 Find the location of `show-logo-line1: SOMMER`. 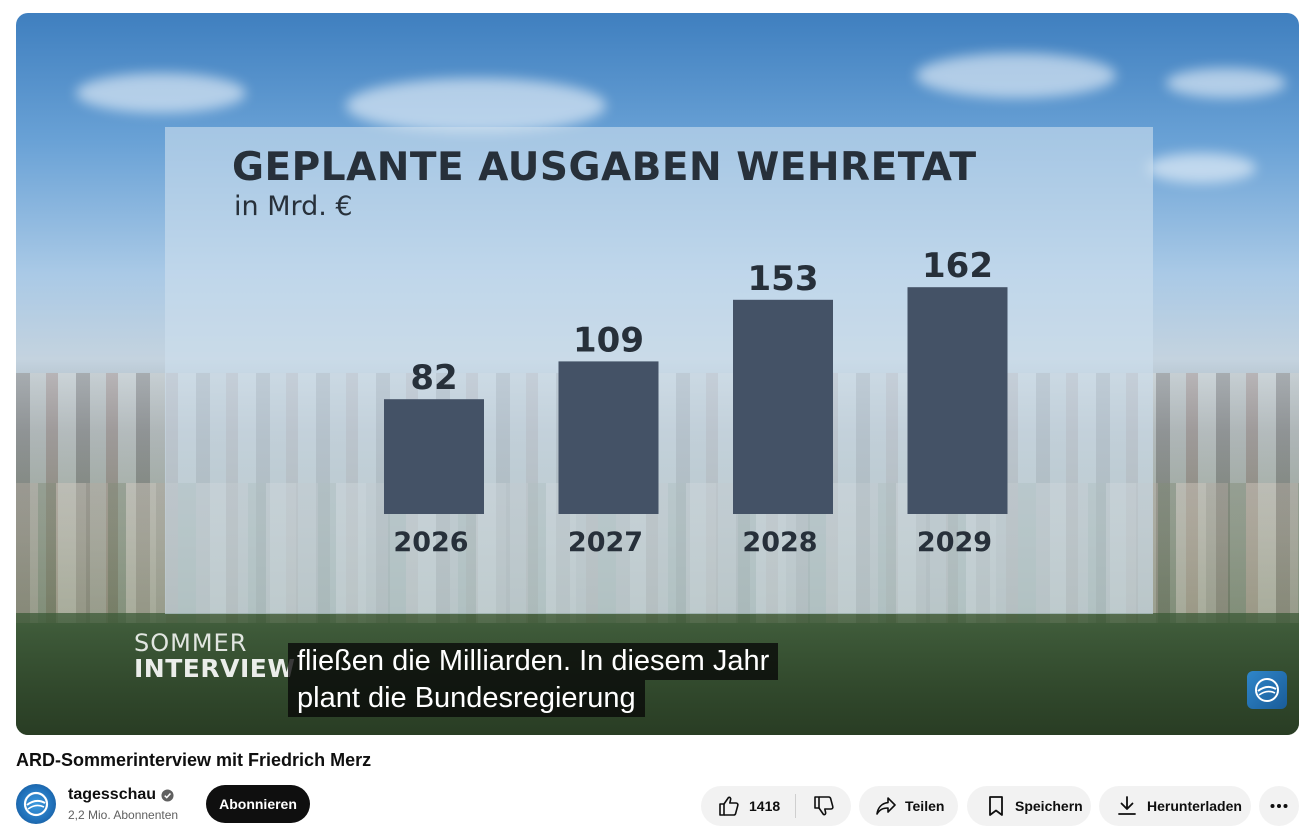

show-logo-line1: SOMMER is located at coordinates (191, 643).